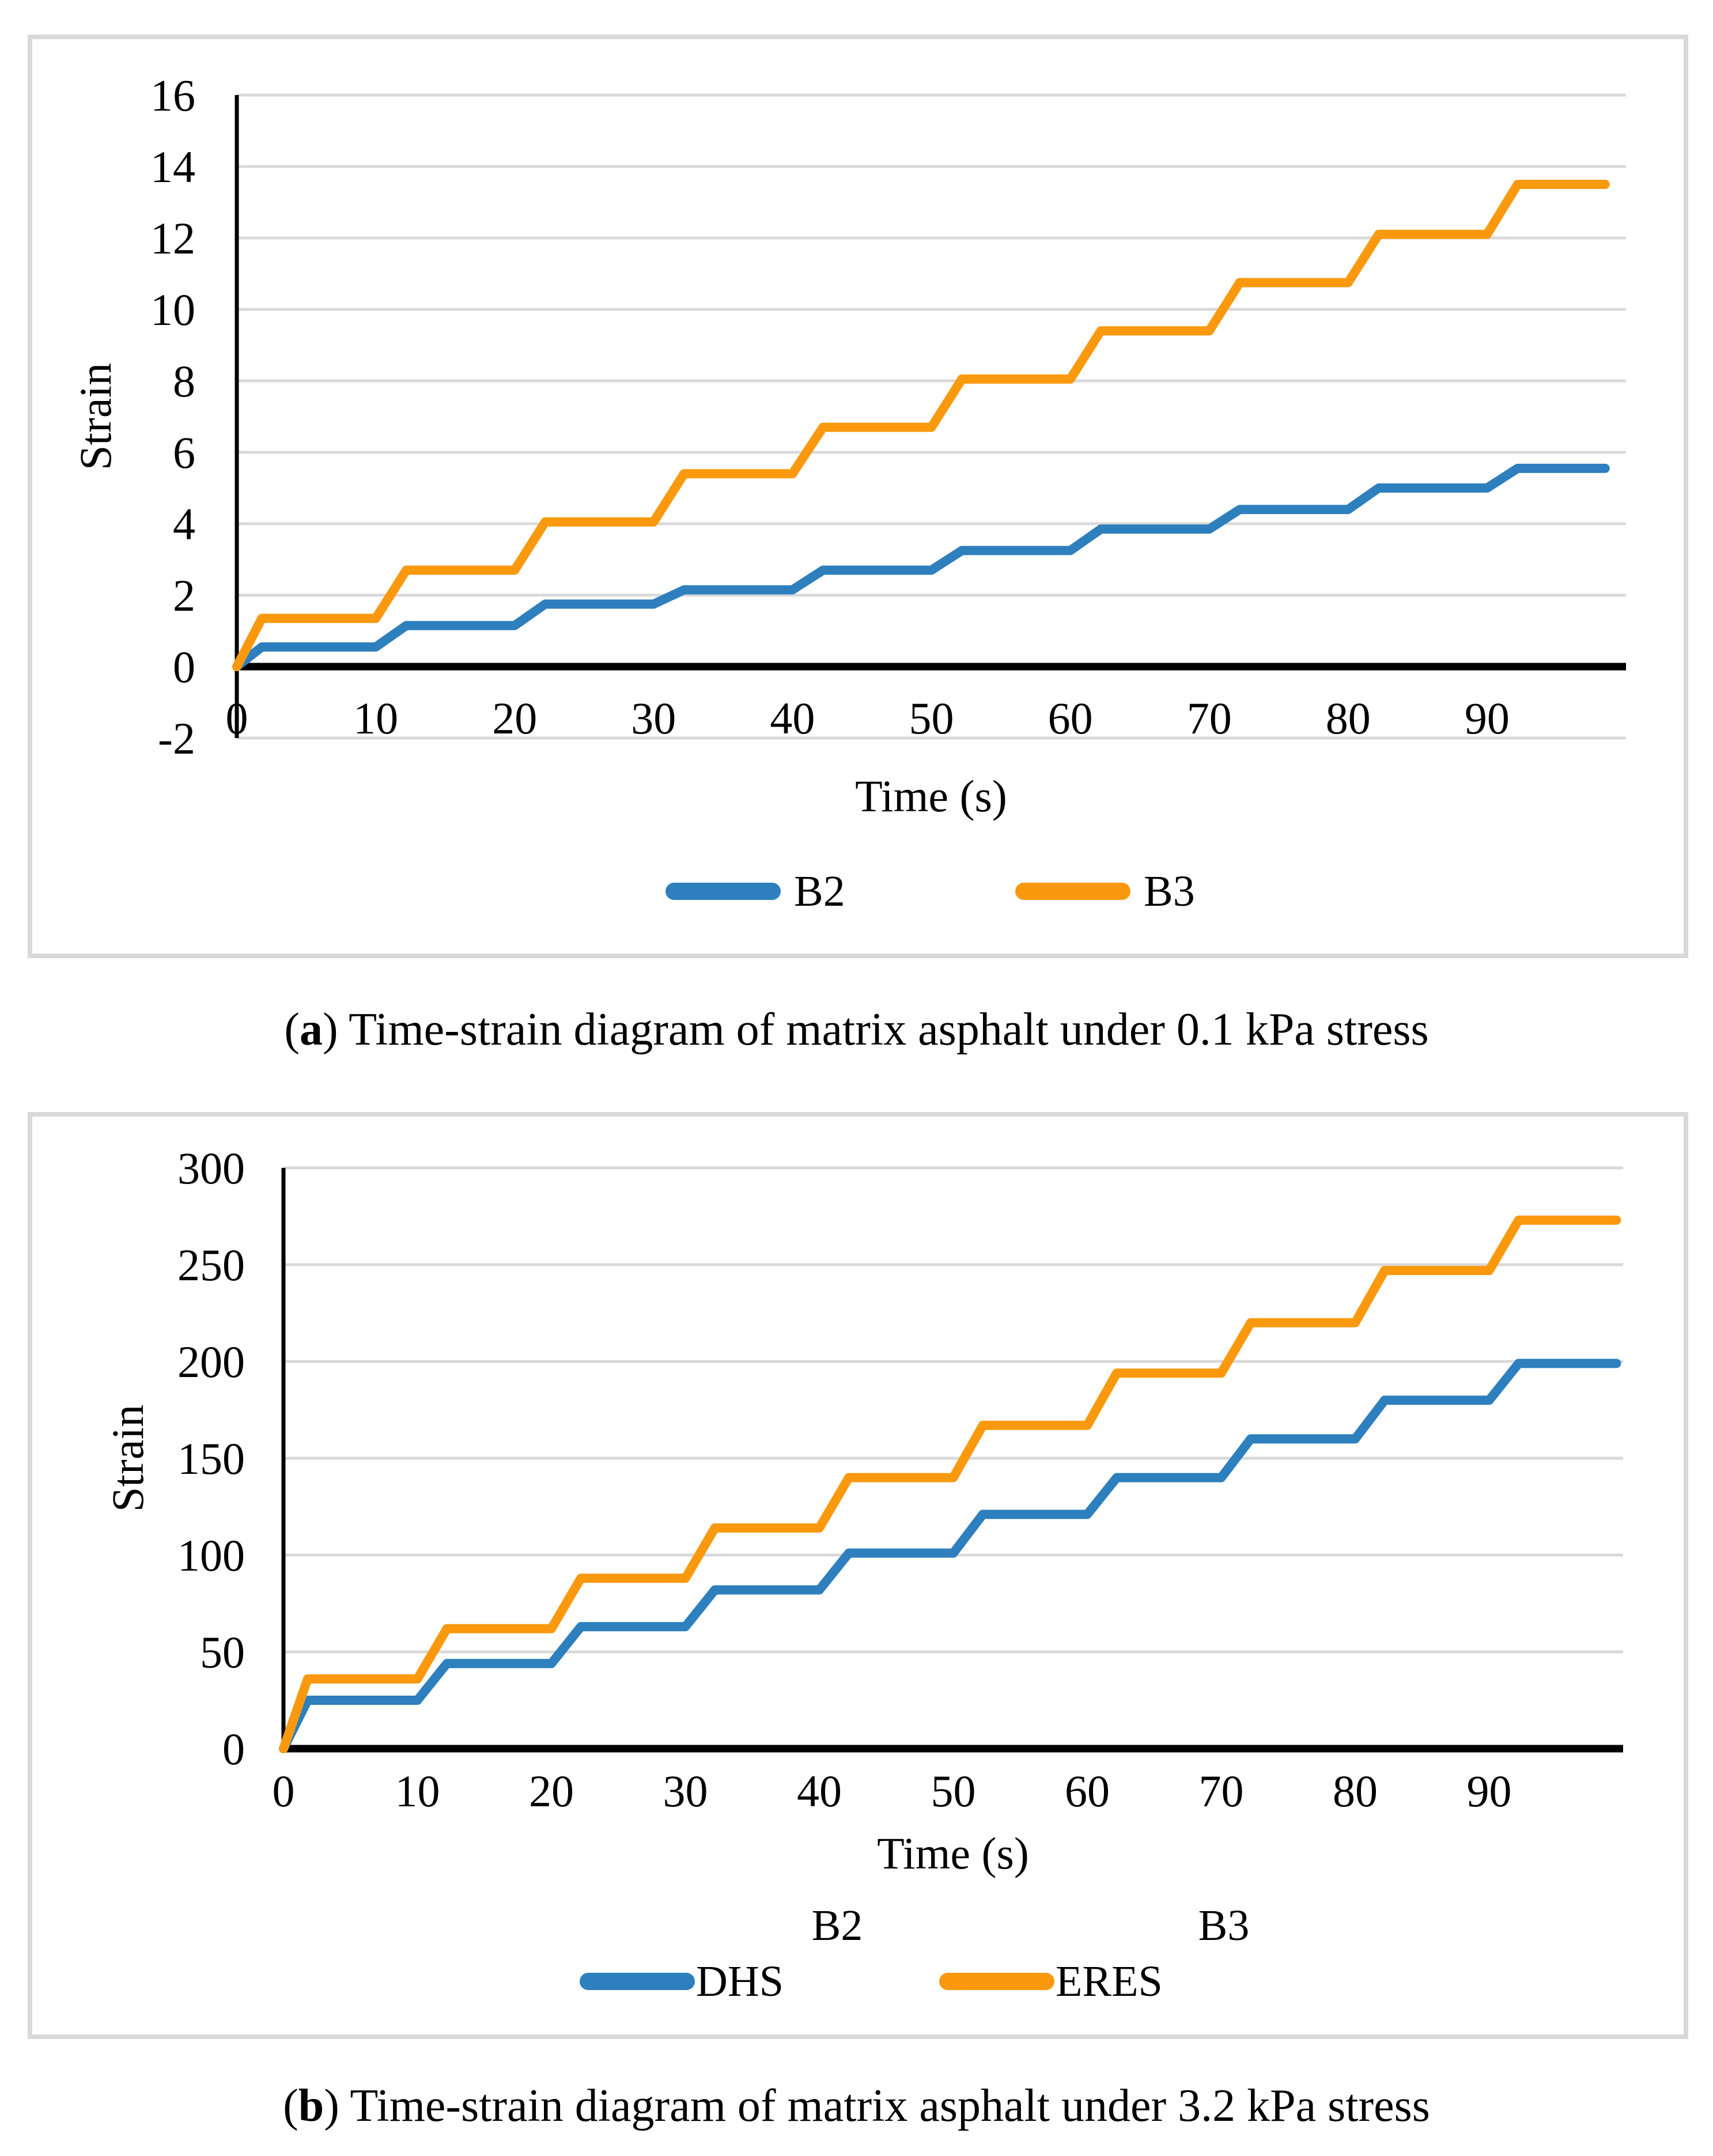 The width and height of the screenshot is (1713, 2156). Describe the element at coordinates (950, 1556) in the screenshot. I see `series-dhs-curve` at that location.